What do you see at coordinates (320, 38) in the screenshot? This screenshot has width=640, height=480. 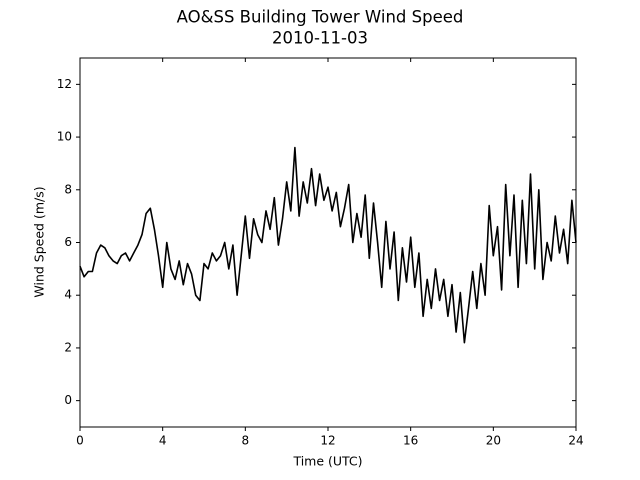 I see `chart-subtitle: 2010-11-03` at bounding box center [320, 38].